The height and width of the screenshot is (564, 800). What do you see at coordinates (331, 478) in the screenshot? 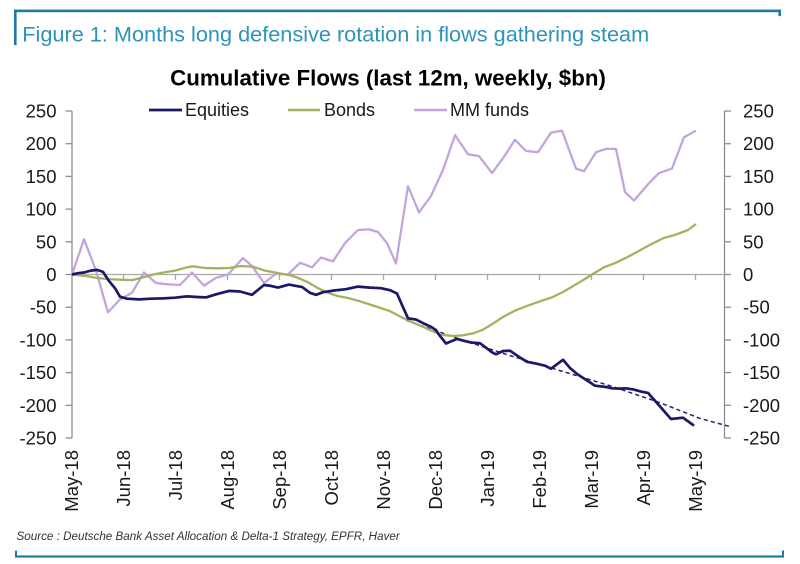
I see `svg-text: Oct-18` at bounding box center [331, 478].